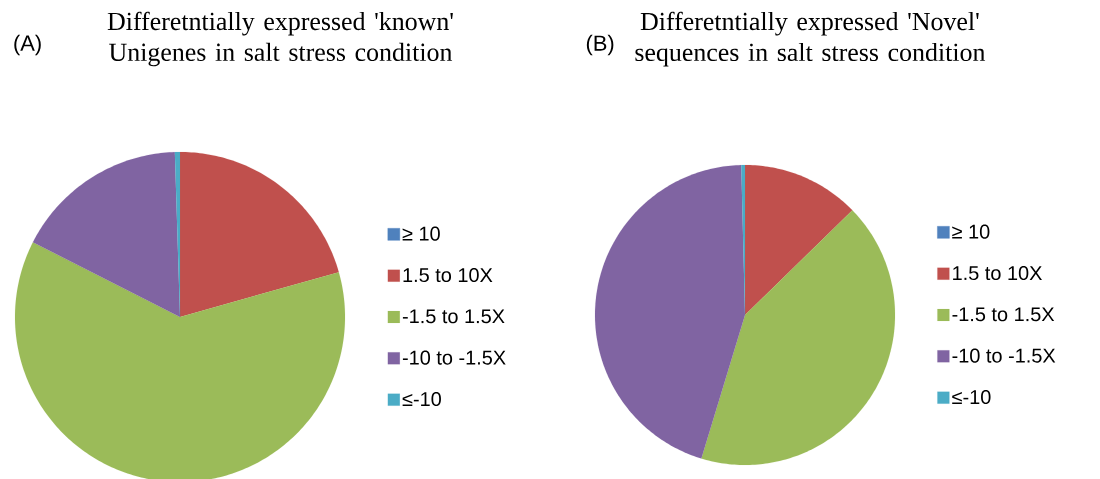 The image size is (1100, 479). Describe the element at coordinates (280, 39) in the screenshot. I see `chart-title: Differetntially expressed 'known' Unigenes in salt stress condition` at that location.